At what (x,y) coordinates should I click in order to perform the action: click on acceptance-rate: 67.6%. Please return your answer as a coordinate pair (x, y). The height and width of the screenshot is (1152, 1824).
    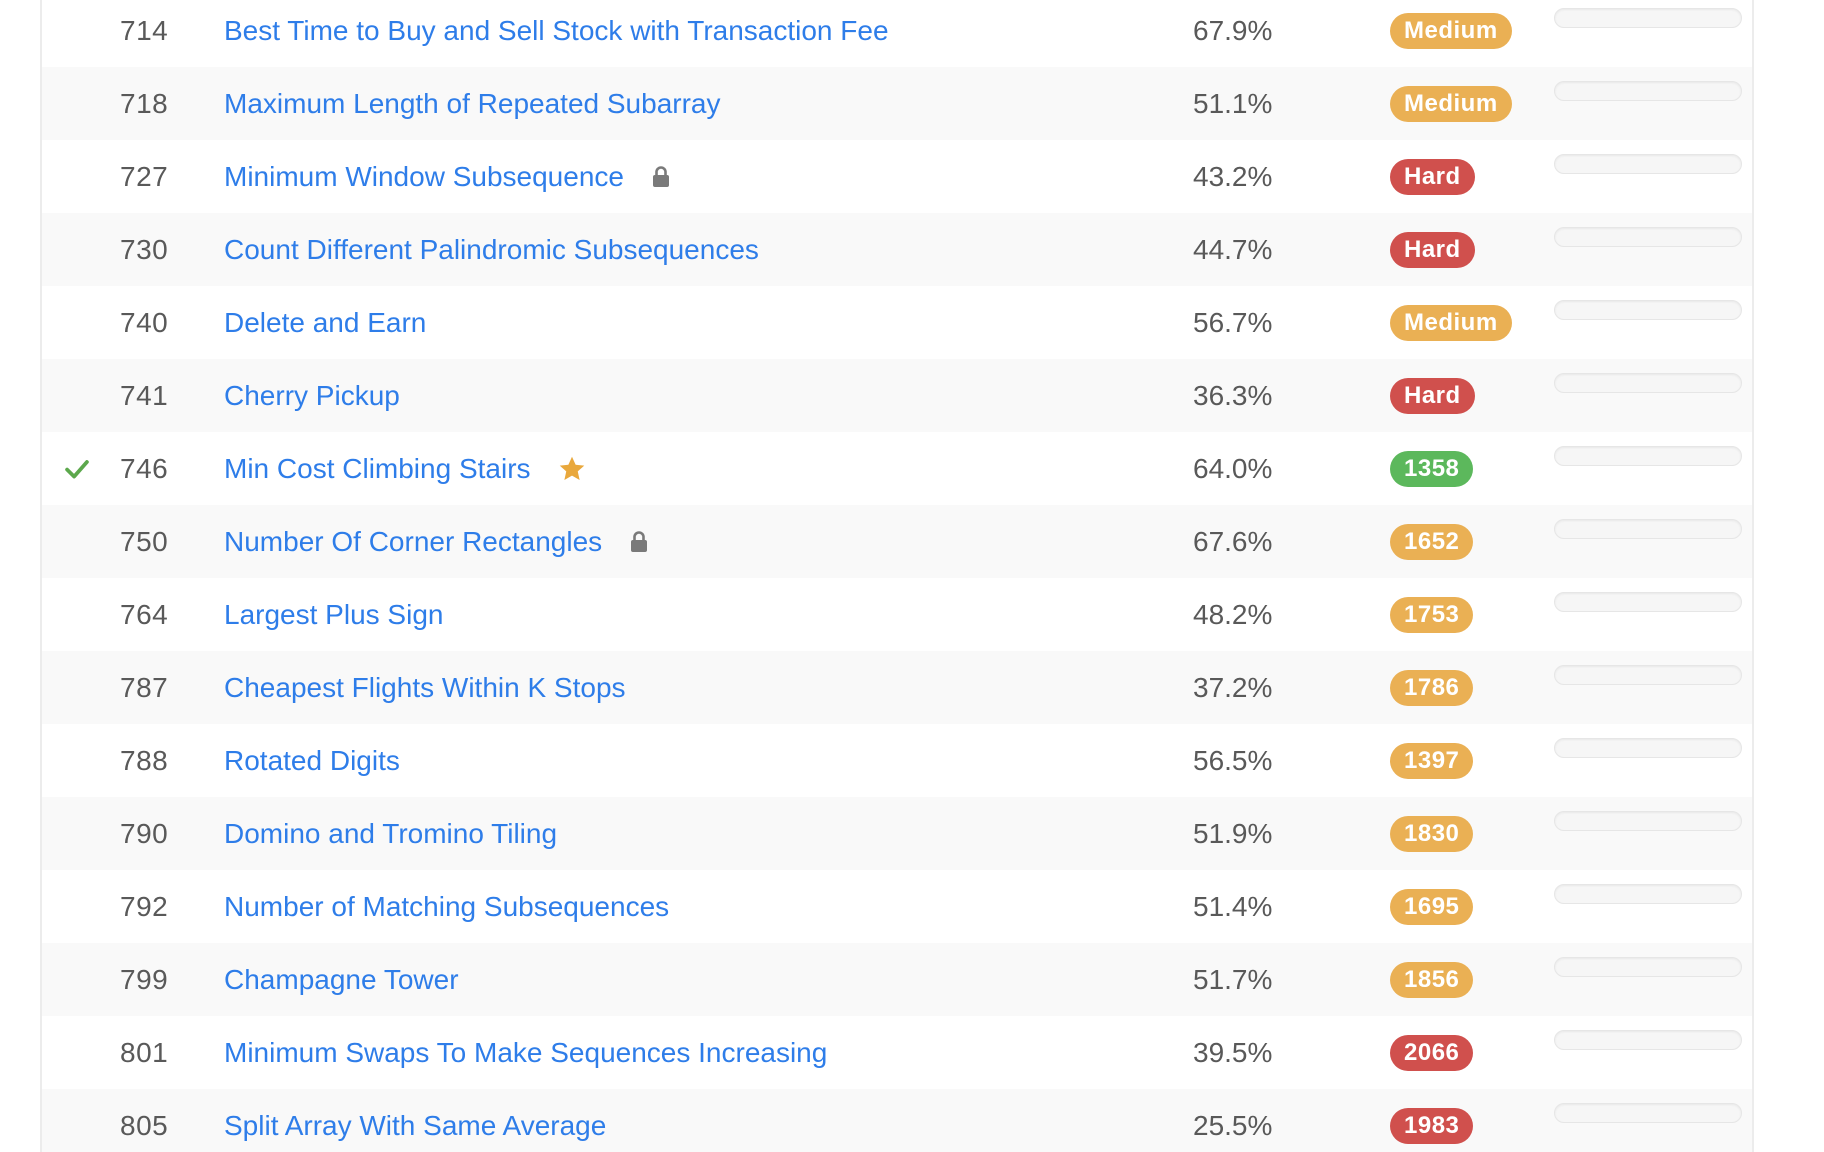
    Looking at the image, I should click on (1233, 541).